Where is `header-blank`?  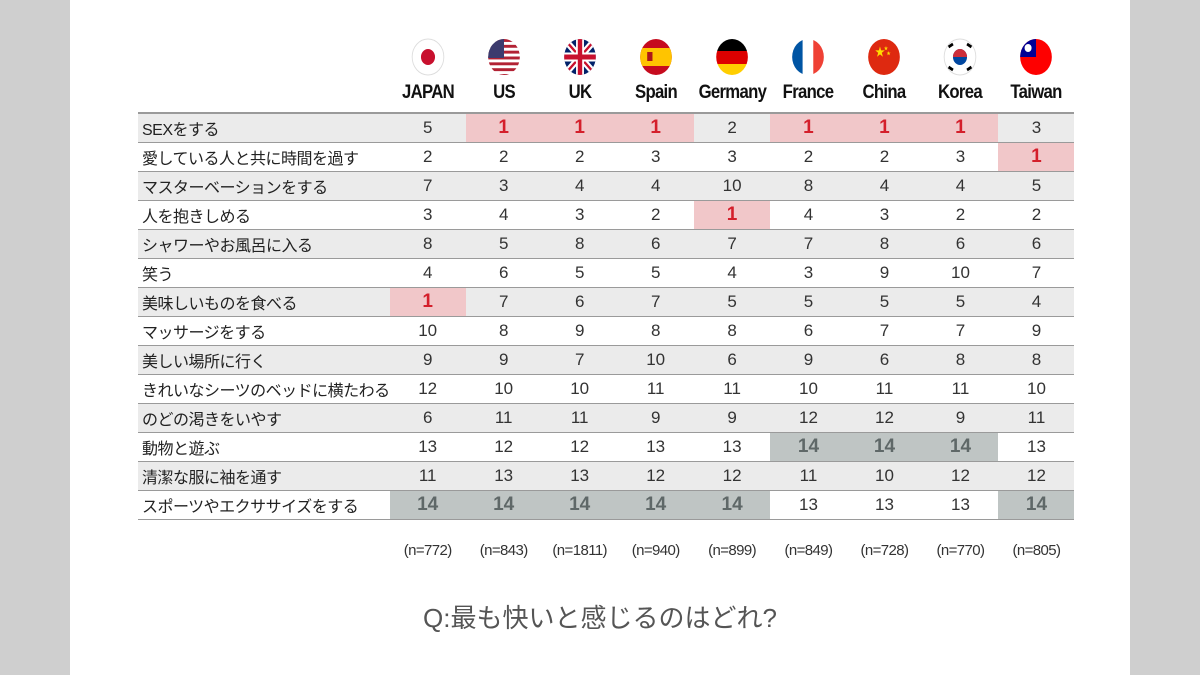 header-blank is located at coordinates (263, 75).